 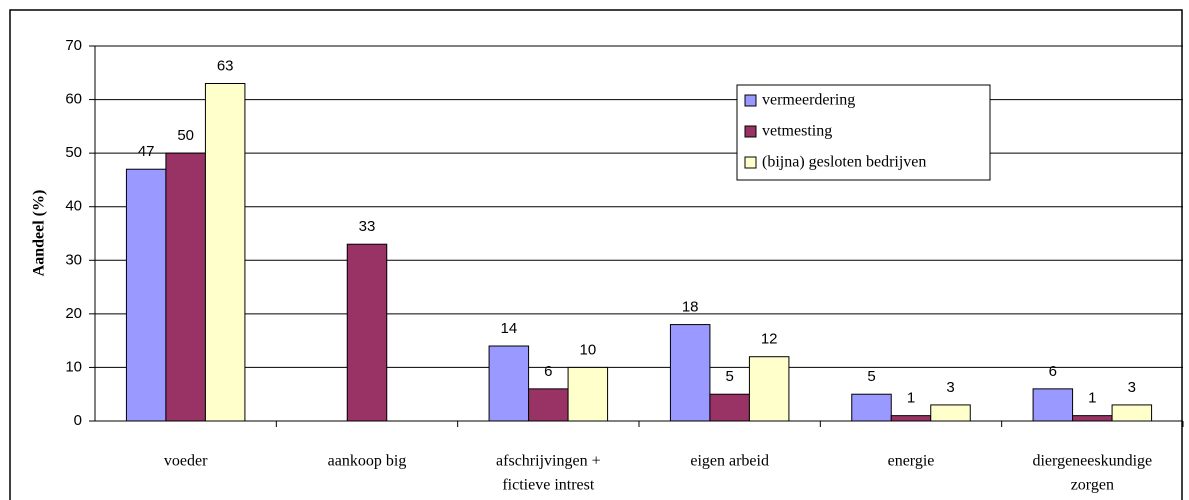 What do you see at coordinates (367, 461) in the screenshot?
I see `x-tick-label: aankoop big` at bounding box center [367, 461].